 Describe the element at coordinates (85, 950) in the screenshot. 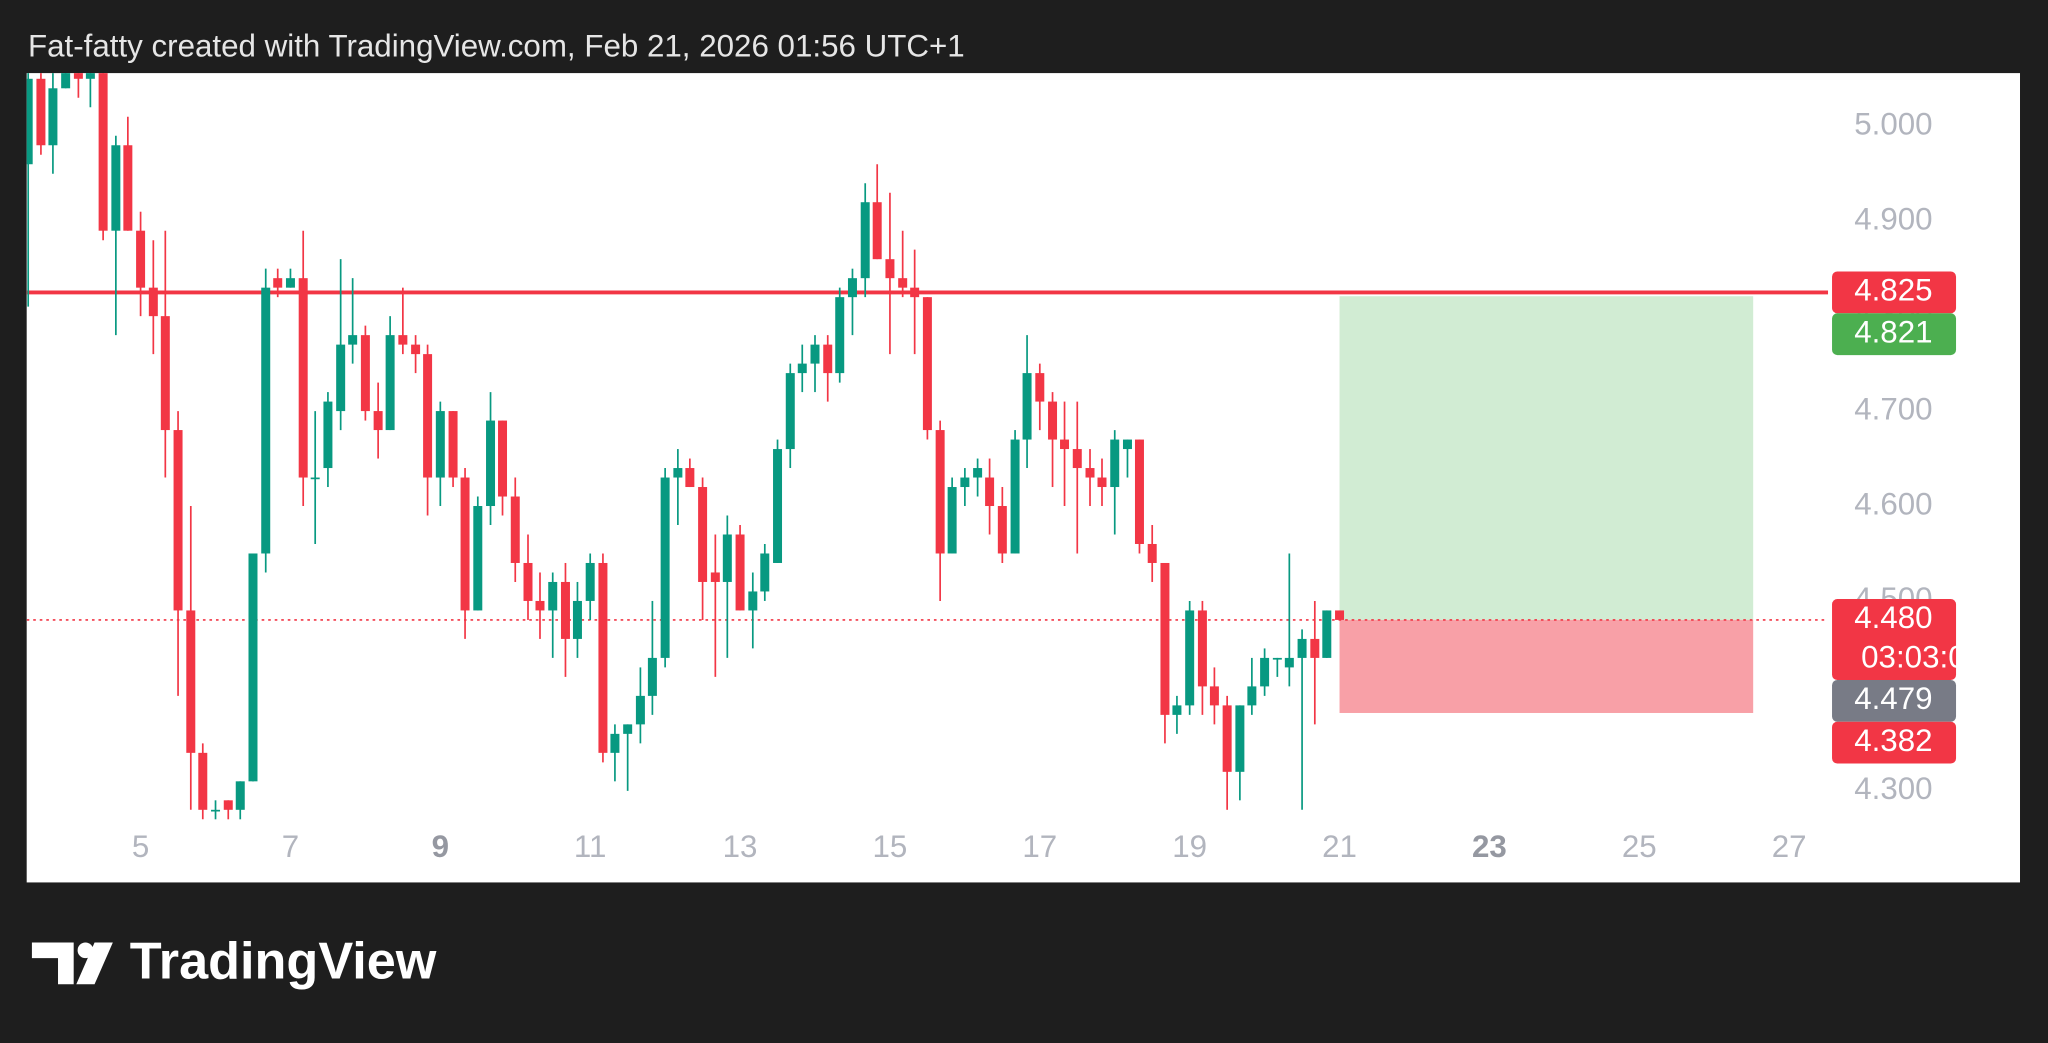

I see `logo-icon` at that location.